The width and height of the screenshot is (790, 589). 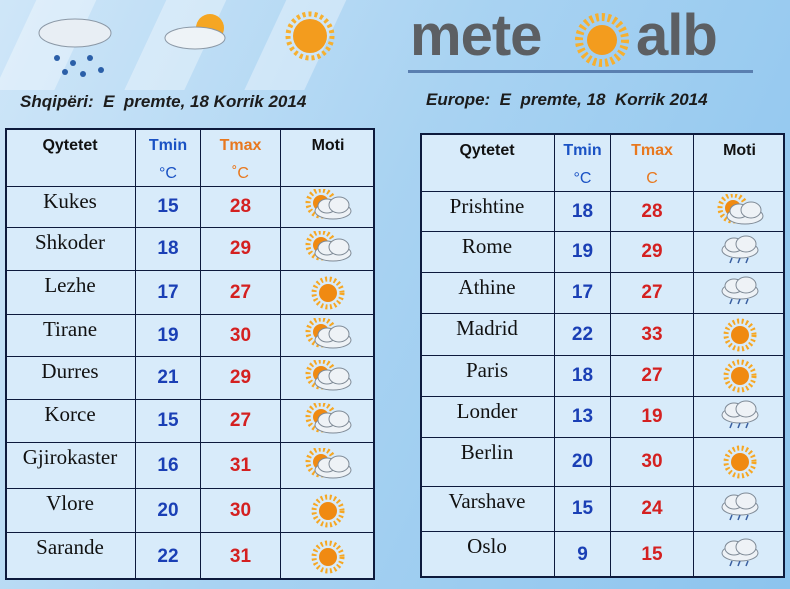 I want to click on city-name: Prishtine, so click(x=487, y=206).